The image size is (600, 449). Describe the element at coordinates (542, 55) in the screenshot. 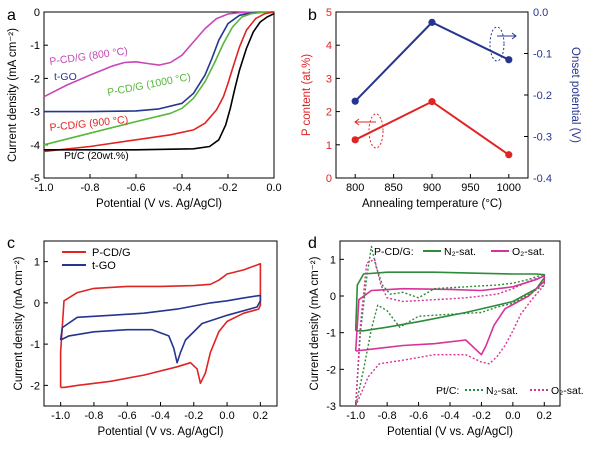

I see `y-right-tick-label: -0.1` at that location.